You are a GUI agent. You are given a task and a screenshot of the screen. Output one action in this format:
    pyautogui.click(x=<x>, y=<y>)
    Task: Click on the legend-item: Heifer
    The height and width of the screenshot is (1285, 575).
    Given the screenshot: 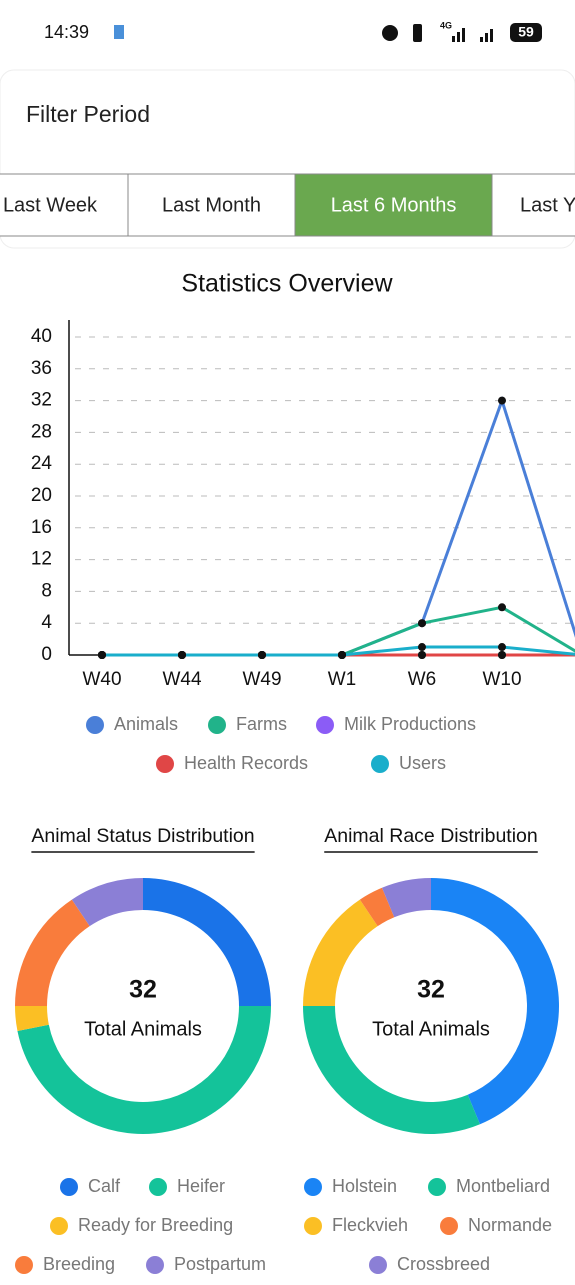 What is the action you would take?
    pyautogui.click(x=187, y=1186)
    